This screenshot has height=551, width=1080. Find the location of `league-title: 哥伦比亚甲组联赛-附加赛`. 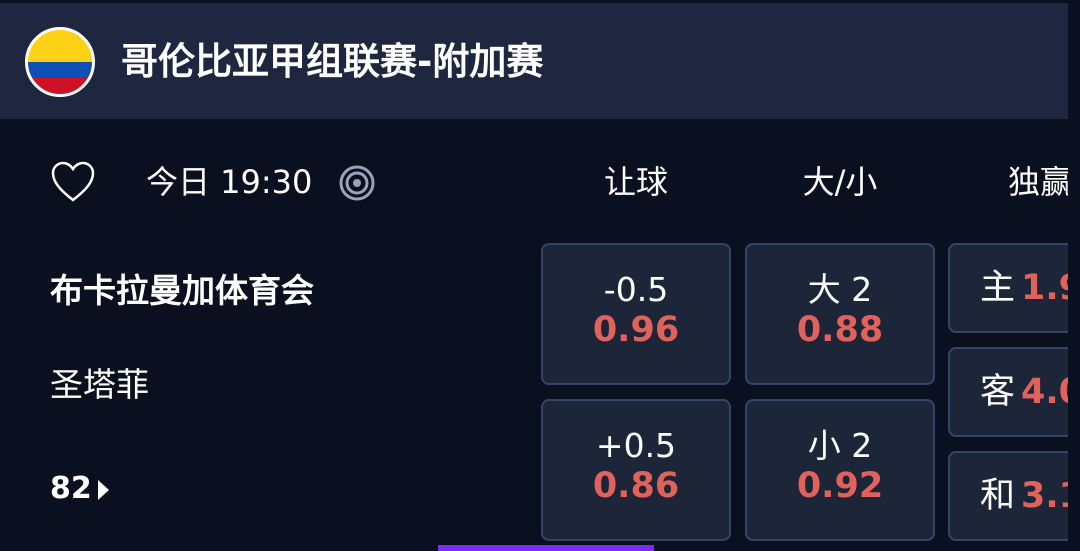

league-title: 哥伦比亚甲组联赛-附加赛 is located at coordinates (332, 61).